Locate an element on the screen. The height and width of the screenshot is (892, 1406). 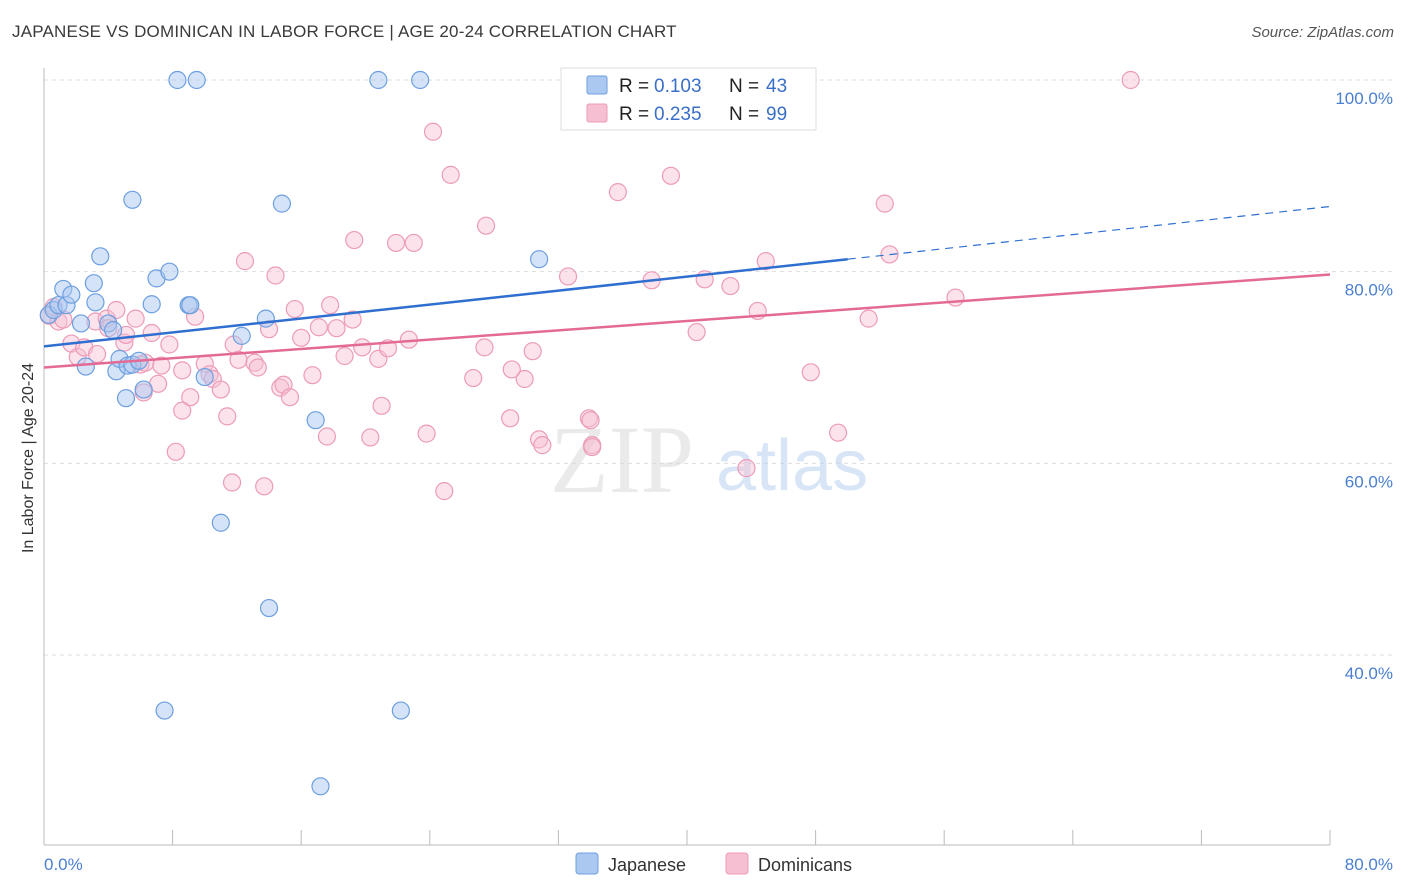
bottom-legend: Japanese Dominicans is located at coordinates (713, 863).